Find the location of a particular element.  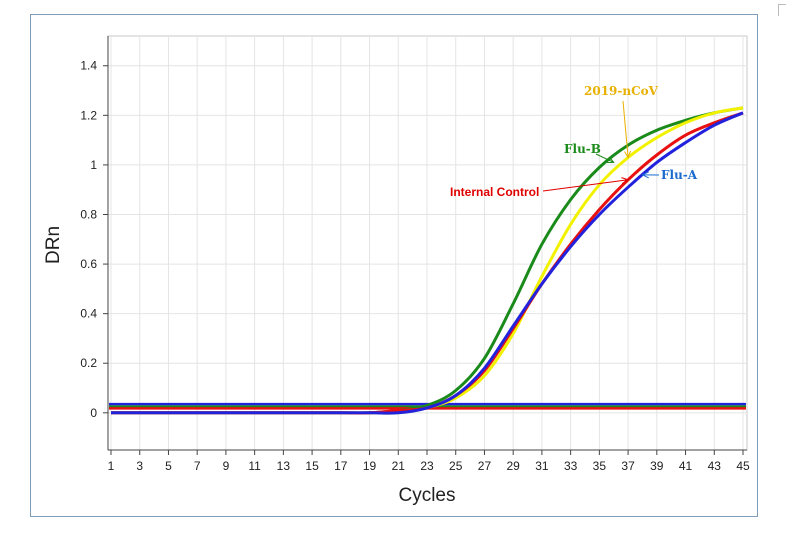

x-tick-label: 1 is located at coordinates (111, 466).